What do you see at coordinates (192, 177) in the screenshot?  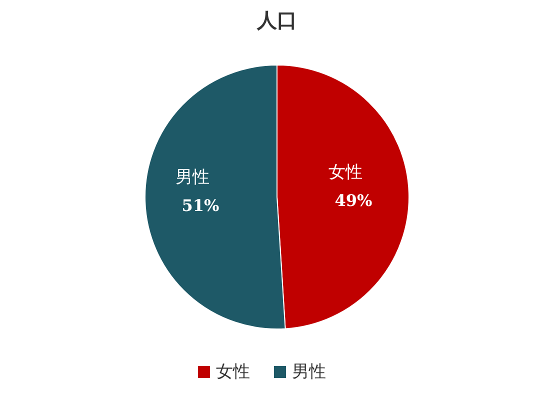 I see `slice-label: 男性` at bounding box center [192, 177].